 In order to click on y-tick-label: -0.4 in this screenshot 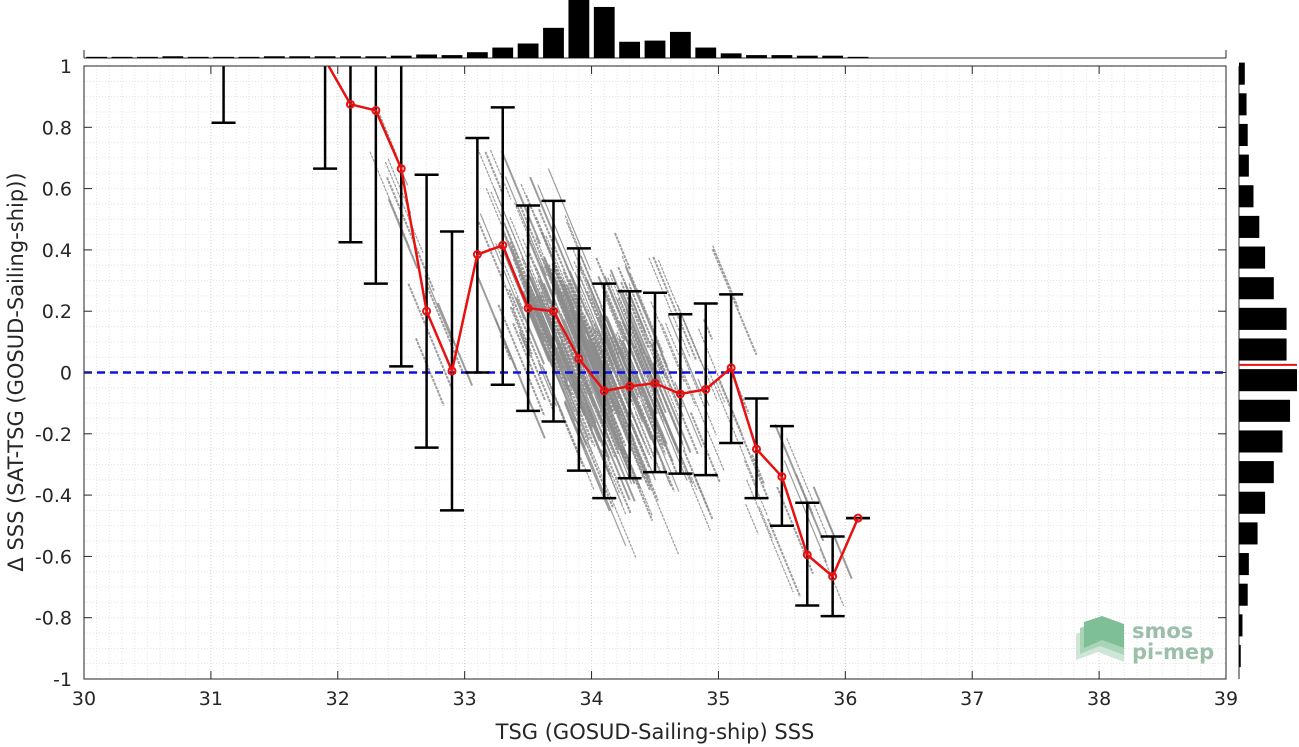, I will do `click(53, 496)`.